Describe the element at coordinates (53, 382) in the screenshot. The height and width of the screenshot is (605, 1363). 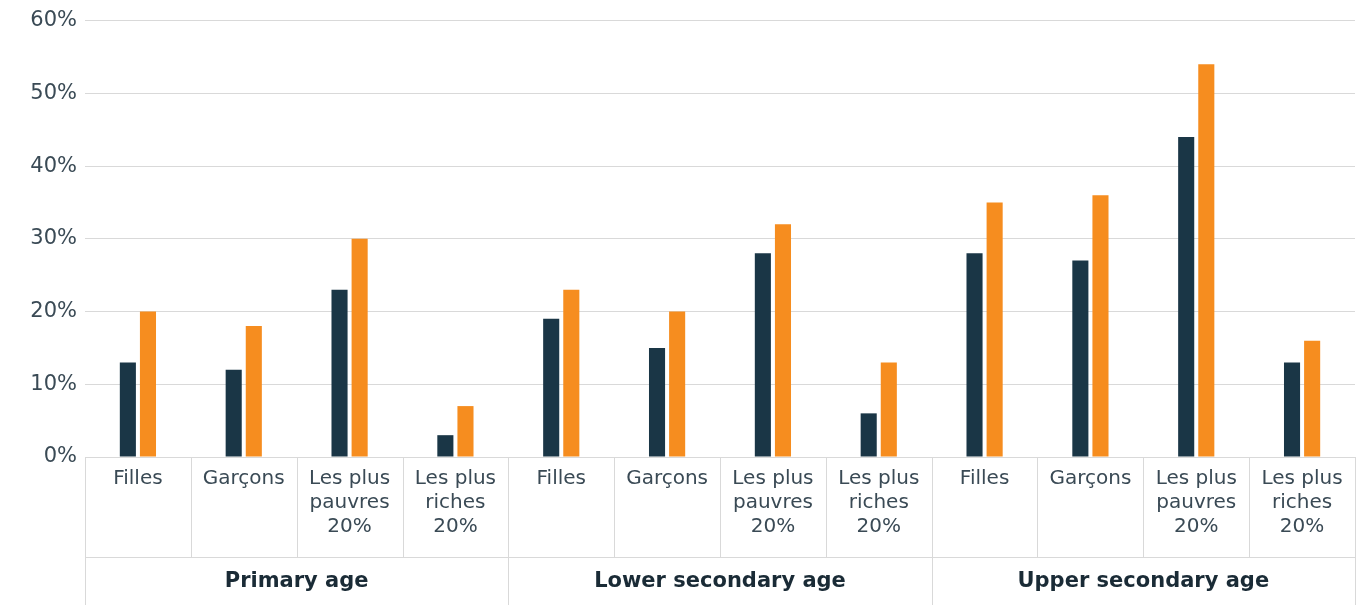
I see `y-tick-label: 10%` at that location.